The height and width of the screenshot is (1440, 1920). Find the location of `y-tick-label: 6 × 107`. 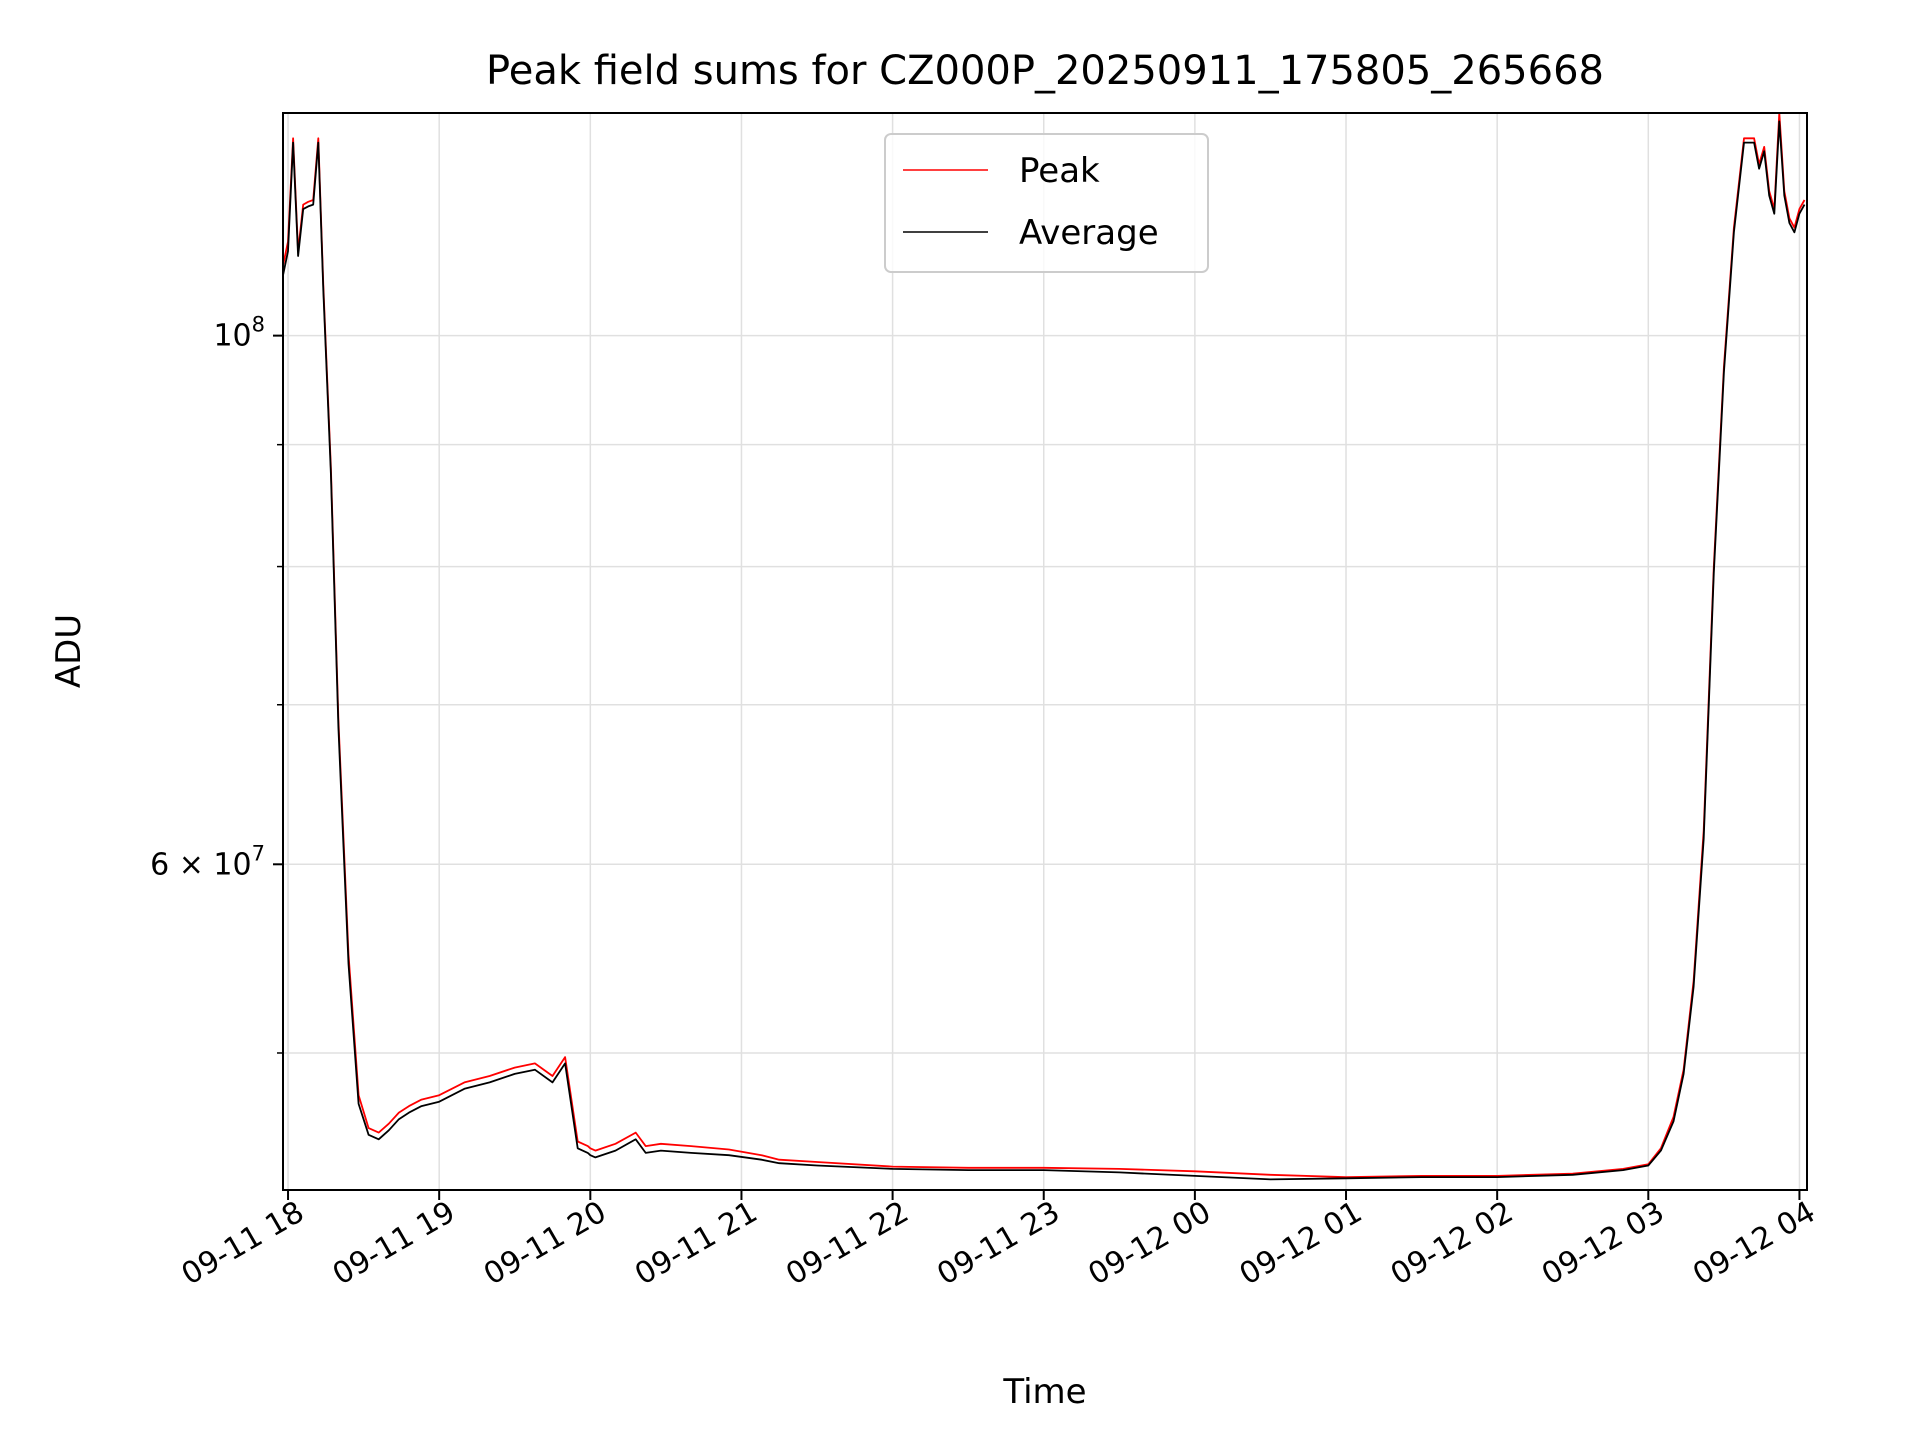

y-tick-label: 6 × 107 is located at coordinates (207, 861).